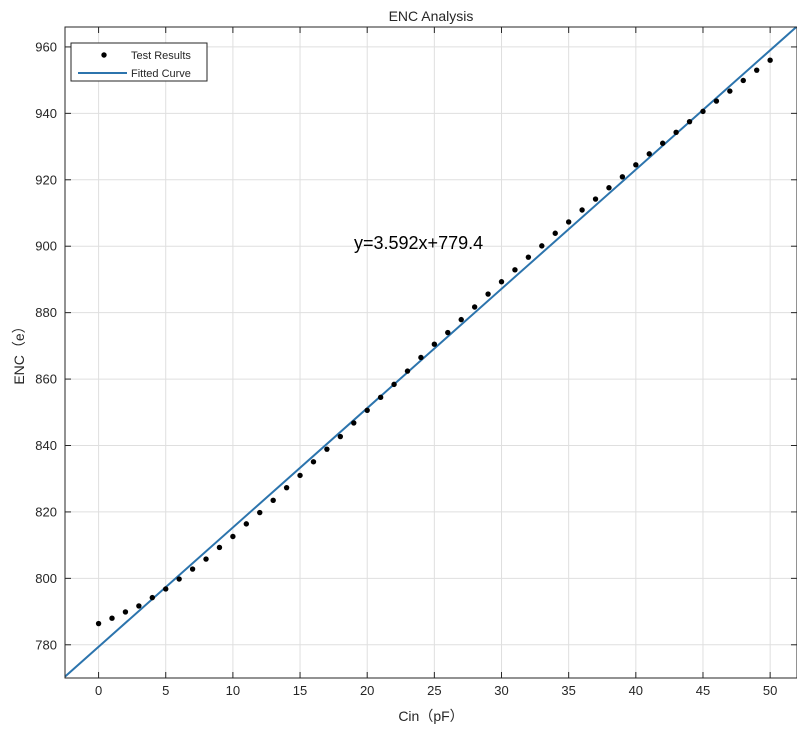 Image resolution: width=797 pixels, height=734 pixels. Describe the element at coordinates (46, 511) in the screenshot. I see `y-tick-label: 820` at that location.